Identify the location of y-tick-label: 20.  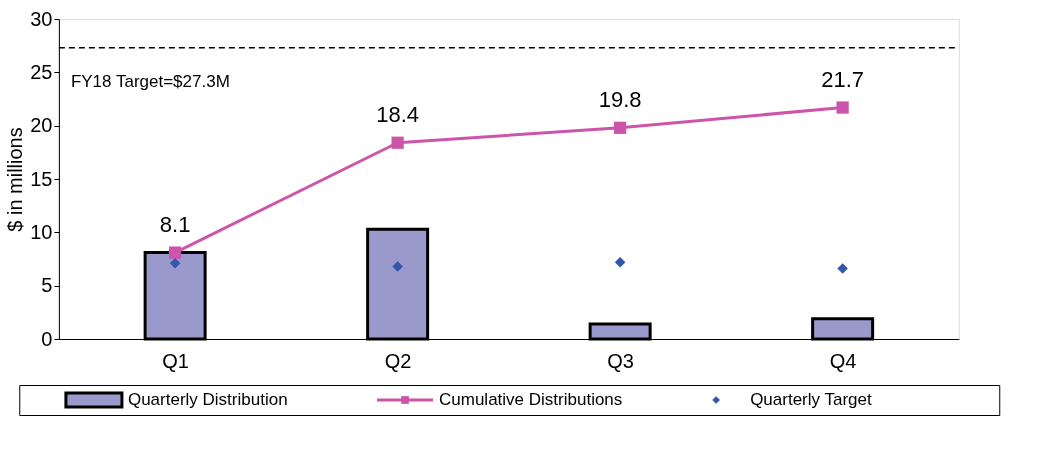
(41, 125).